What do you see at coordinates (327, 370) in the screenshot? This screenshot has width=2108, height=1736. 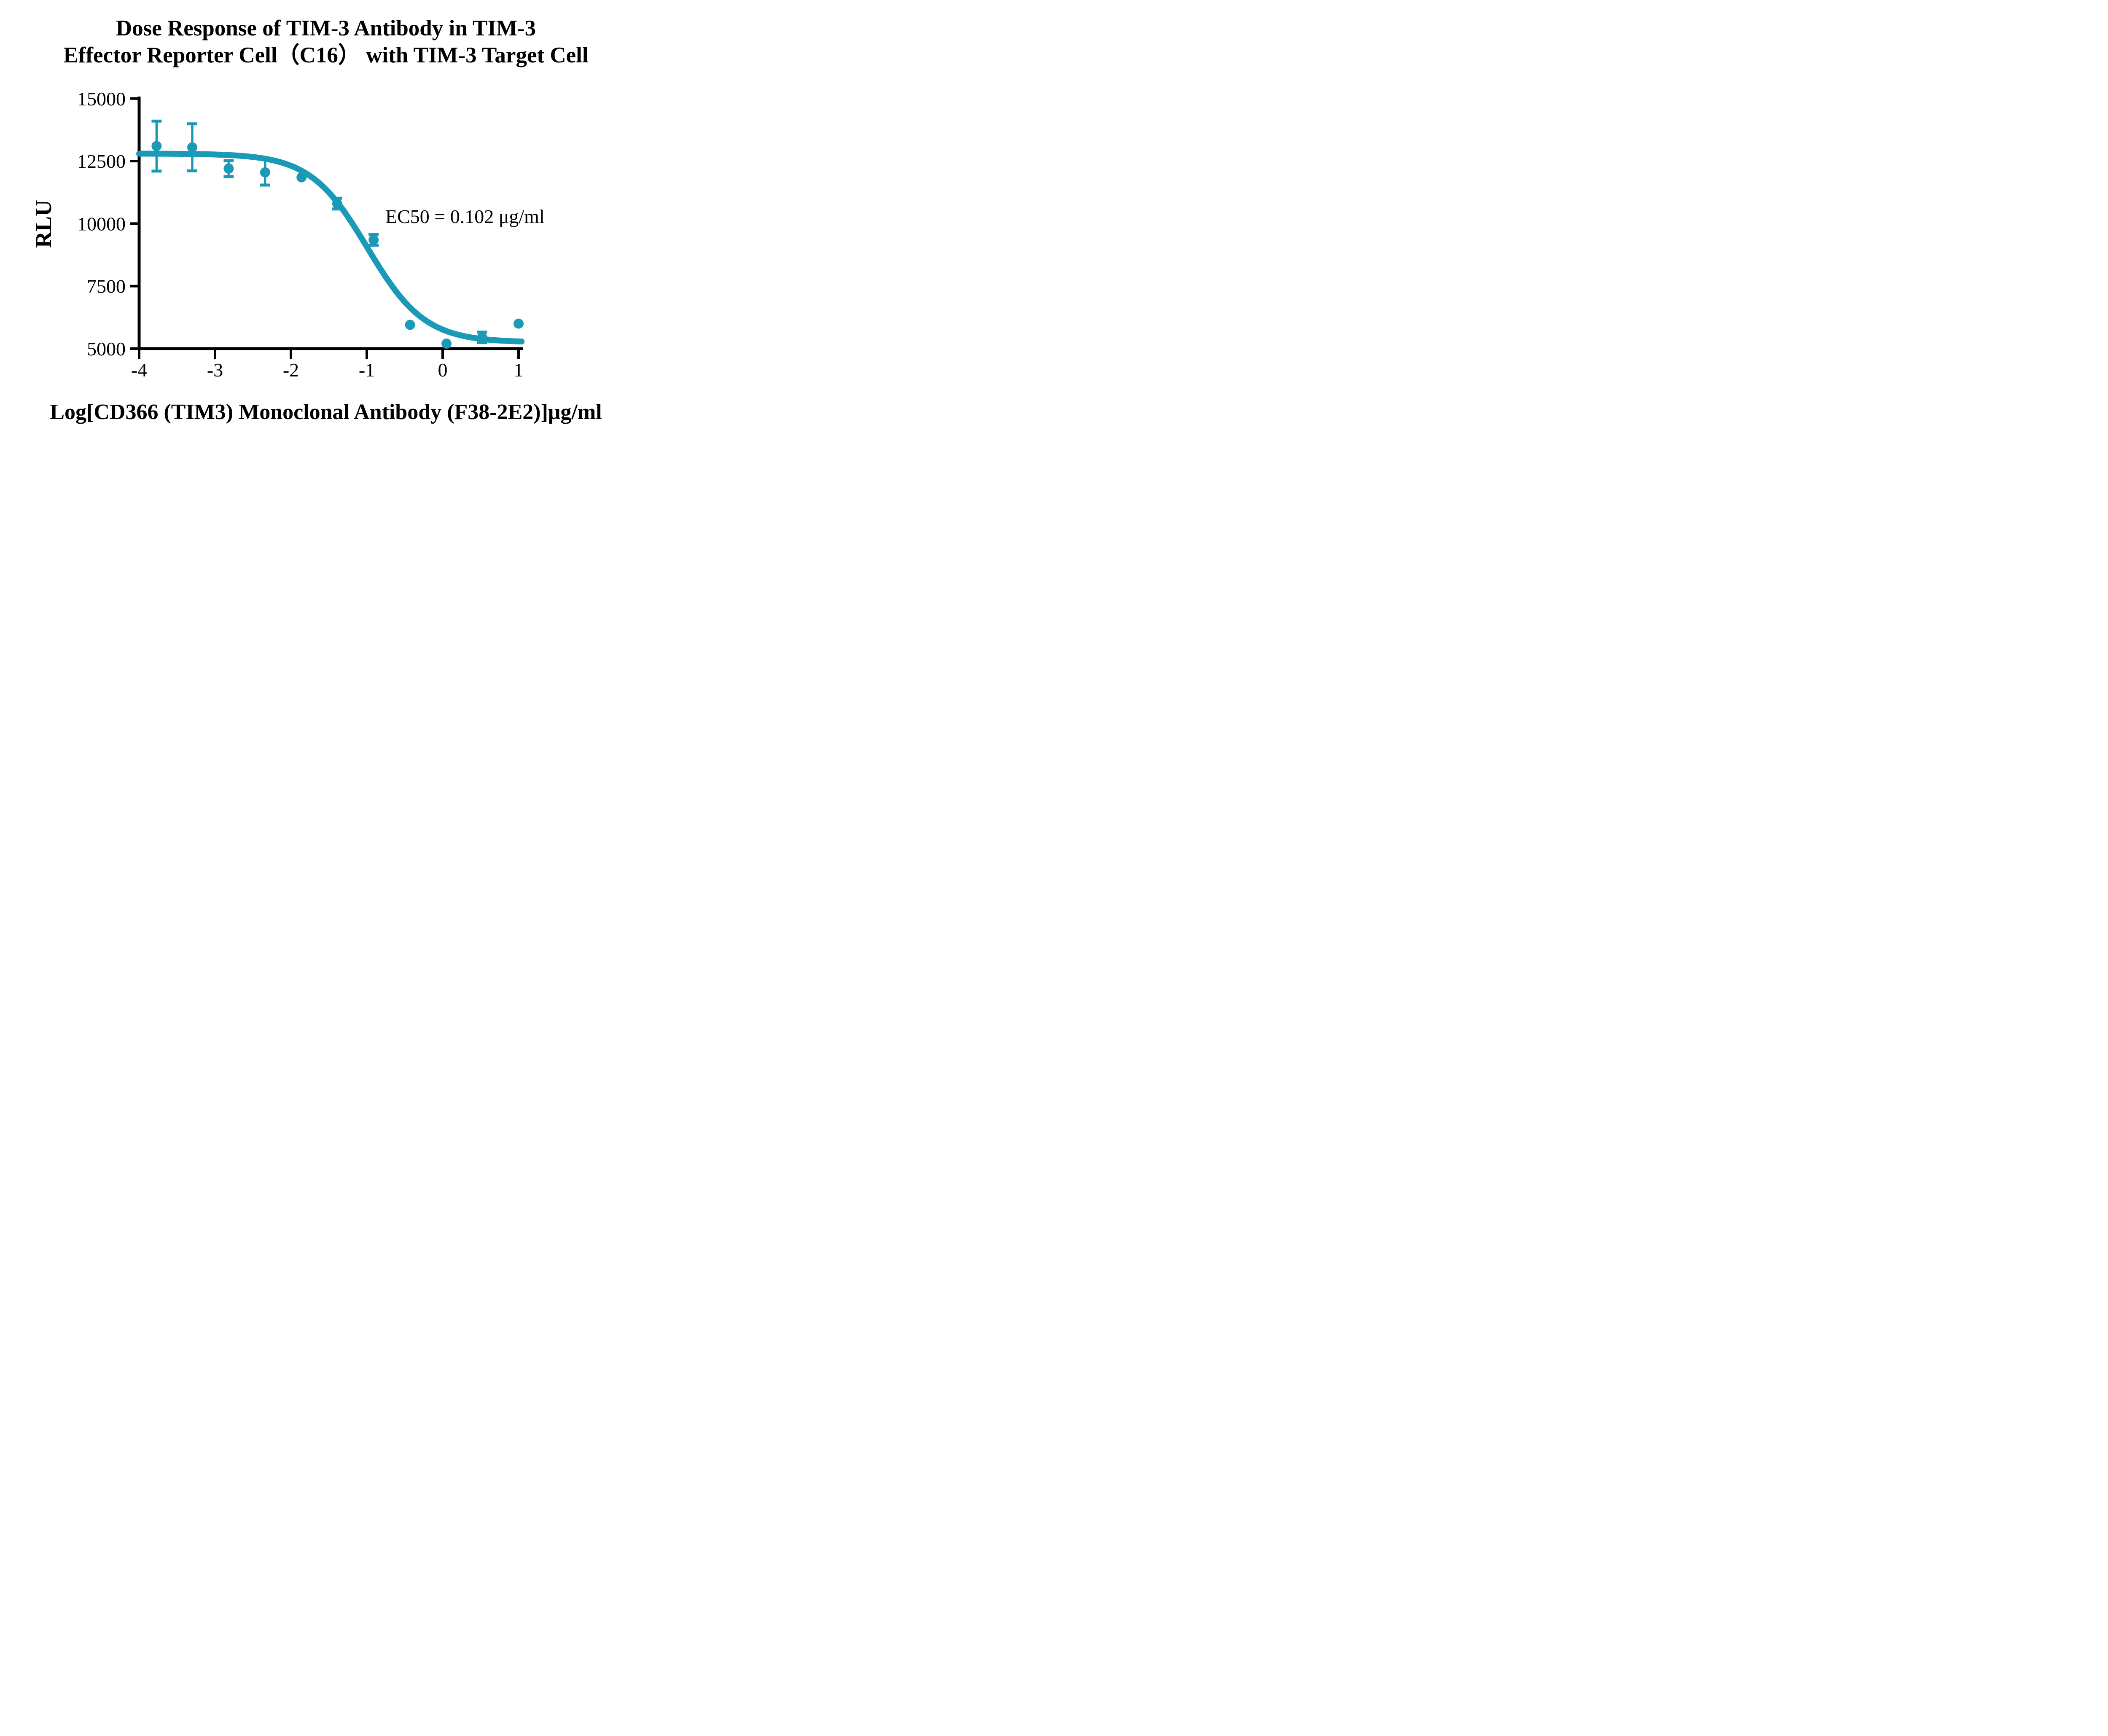 I see `x-axis-tick-labels: -4 -3 -2 -1 0 1` at bounding box center [327, 370].